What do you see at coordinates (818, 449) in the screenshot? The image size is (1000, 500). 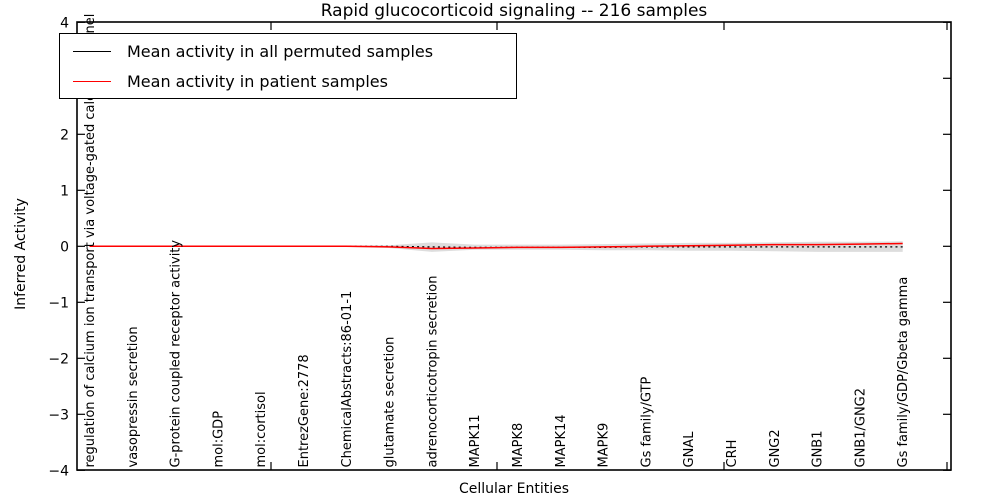 I see `x-tick-label: GNB1` at bounding box center [818, 449].